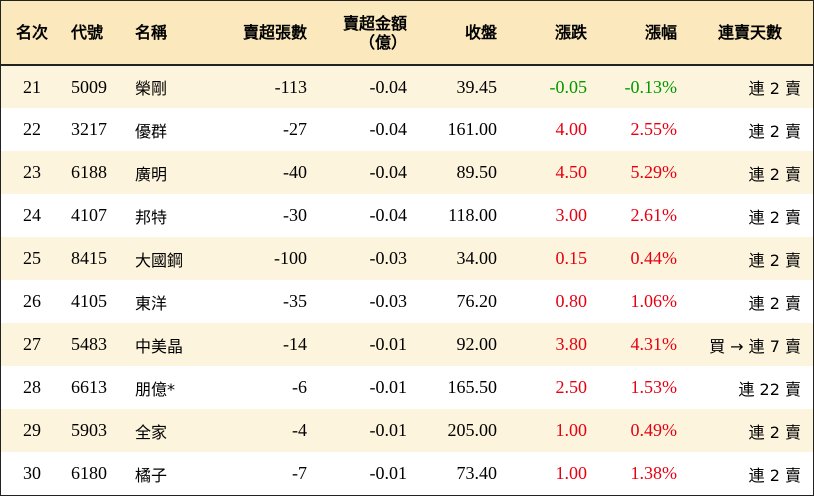  What do you see at coordinates (295, 344) in the screenshot?
I see `cell-net-sell-lots: -14` at bounding box center [295, 344].